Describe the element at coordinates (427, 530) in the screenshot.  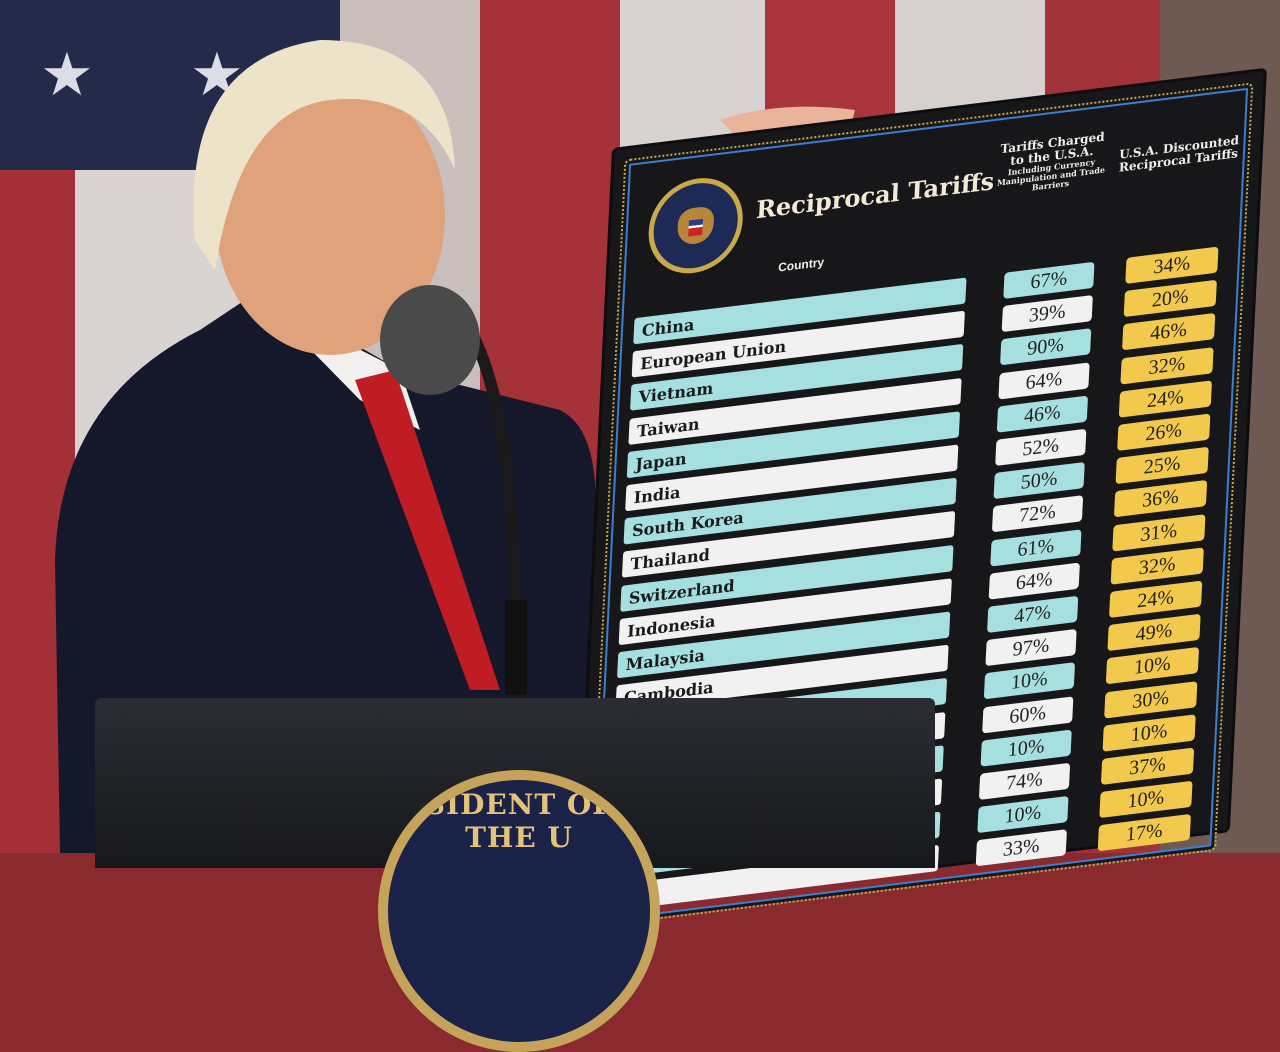
I see `red-tie` at that location.